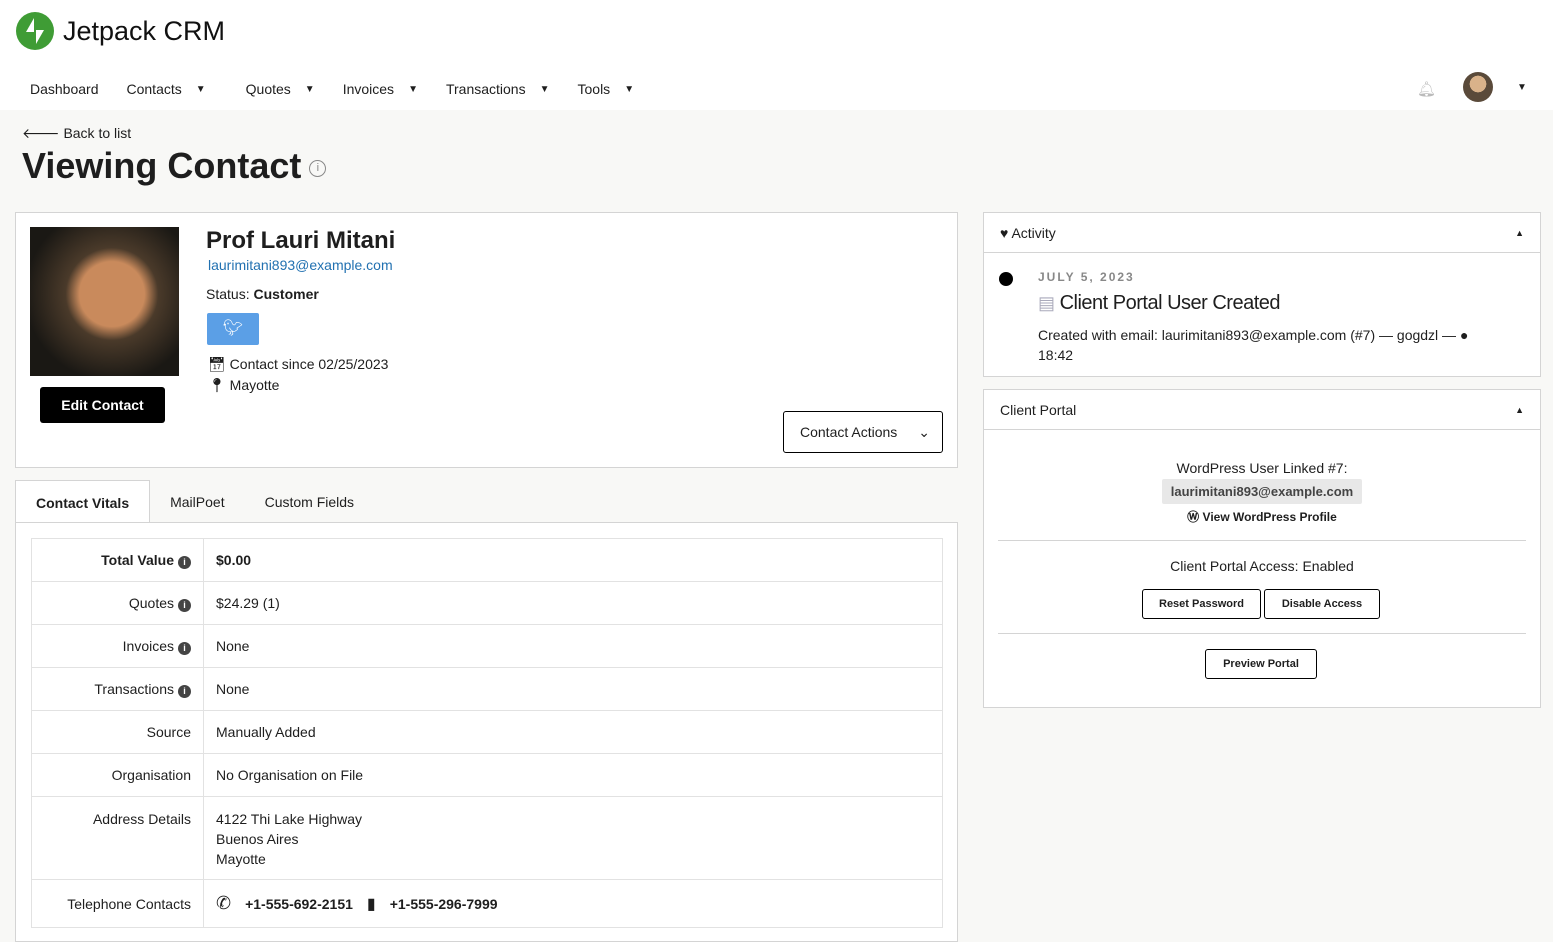  Describe the element at coordinates (117, 903) in the screenshot. I see `row-label: Telephone Contacts` at that location.